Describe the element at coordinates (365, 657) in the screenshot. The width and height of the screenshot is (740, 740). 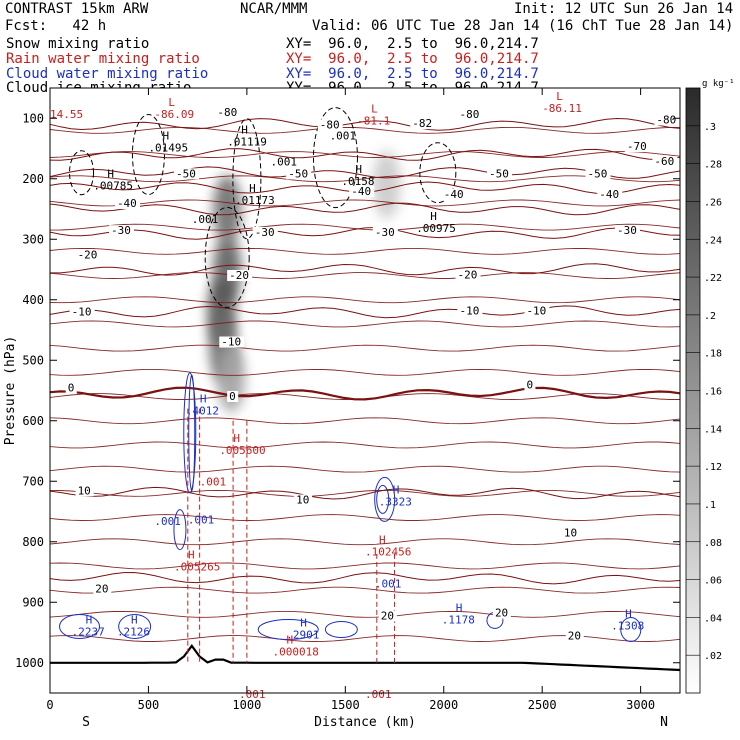
I see `terrain-line` at that location.